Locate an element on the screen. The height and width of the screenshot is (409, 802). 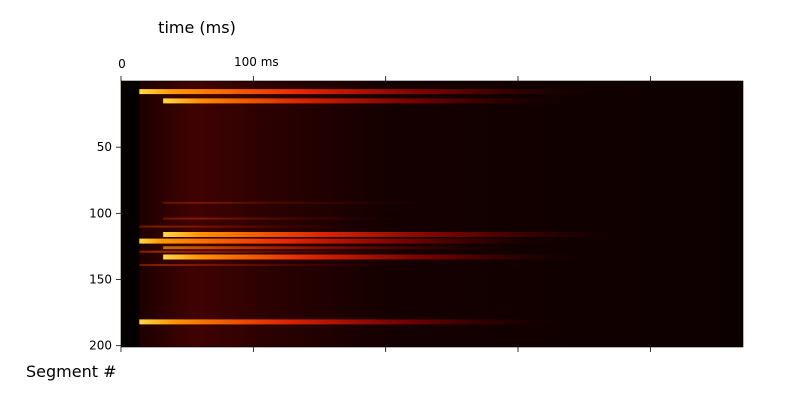
x-axis-title: time (ms) is located at coordinates (197, 27).